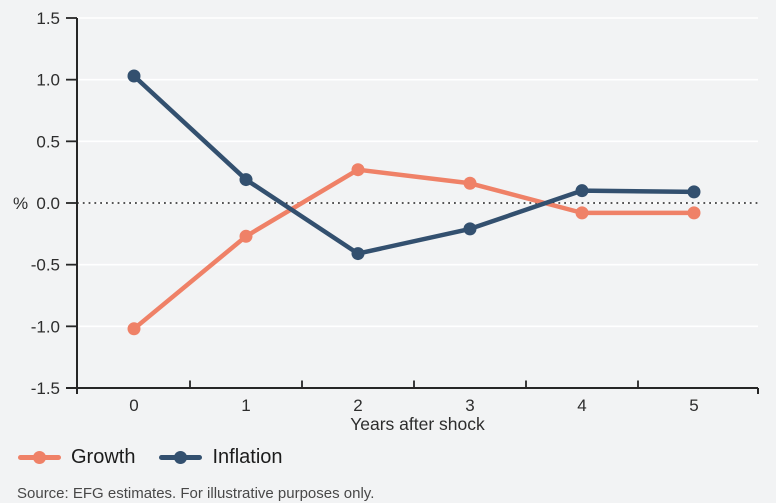 This screenshot has height=503, width=776. What do you see at coordinates (45, 388) in the screenshot?
I see `svg-text: -1.5` at bounding box center [45, 388].